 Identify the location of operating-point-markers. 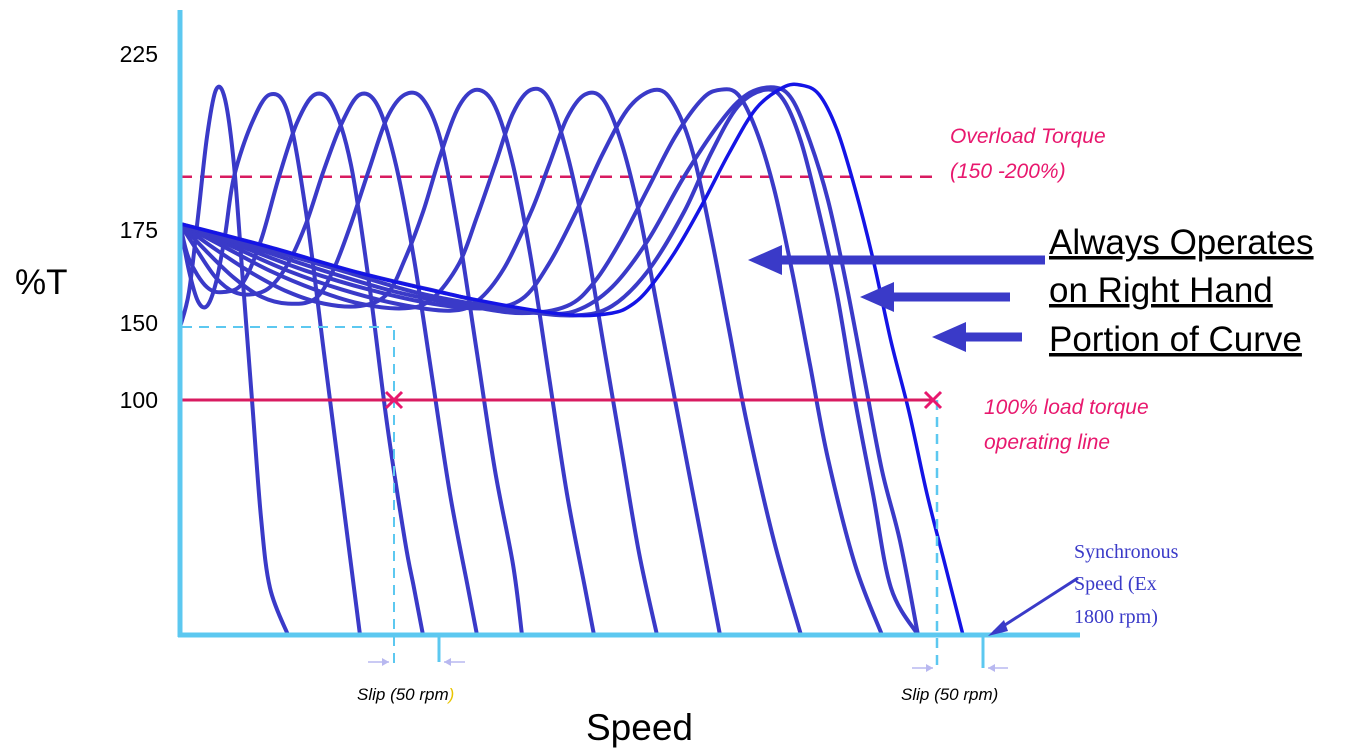
(663, 400).